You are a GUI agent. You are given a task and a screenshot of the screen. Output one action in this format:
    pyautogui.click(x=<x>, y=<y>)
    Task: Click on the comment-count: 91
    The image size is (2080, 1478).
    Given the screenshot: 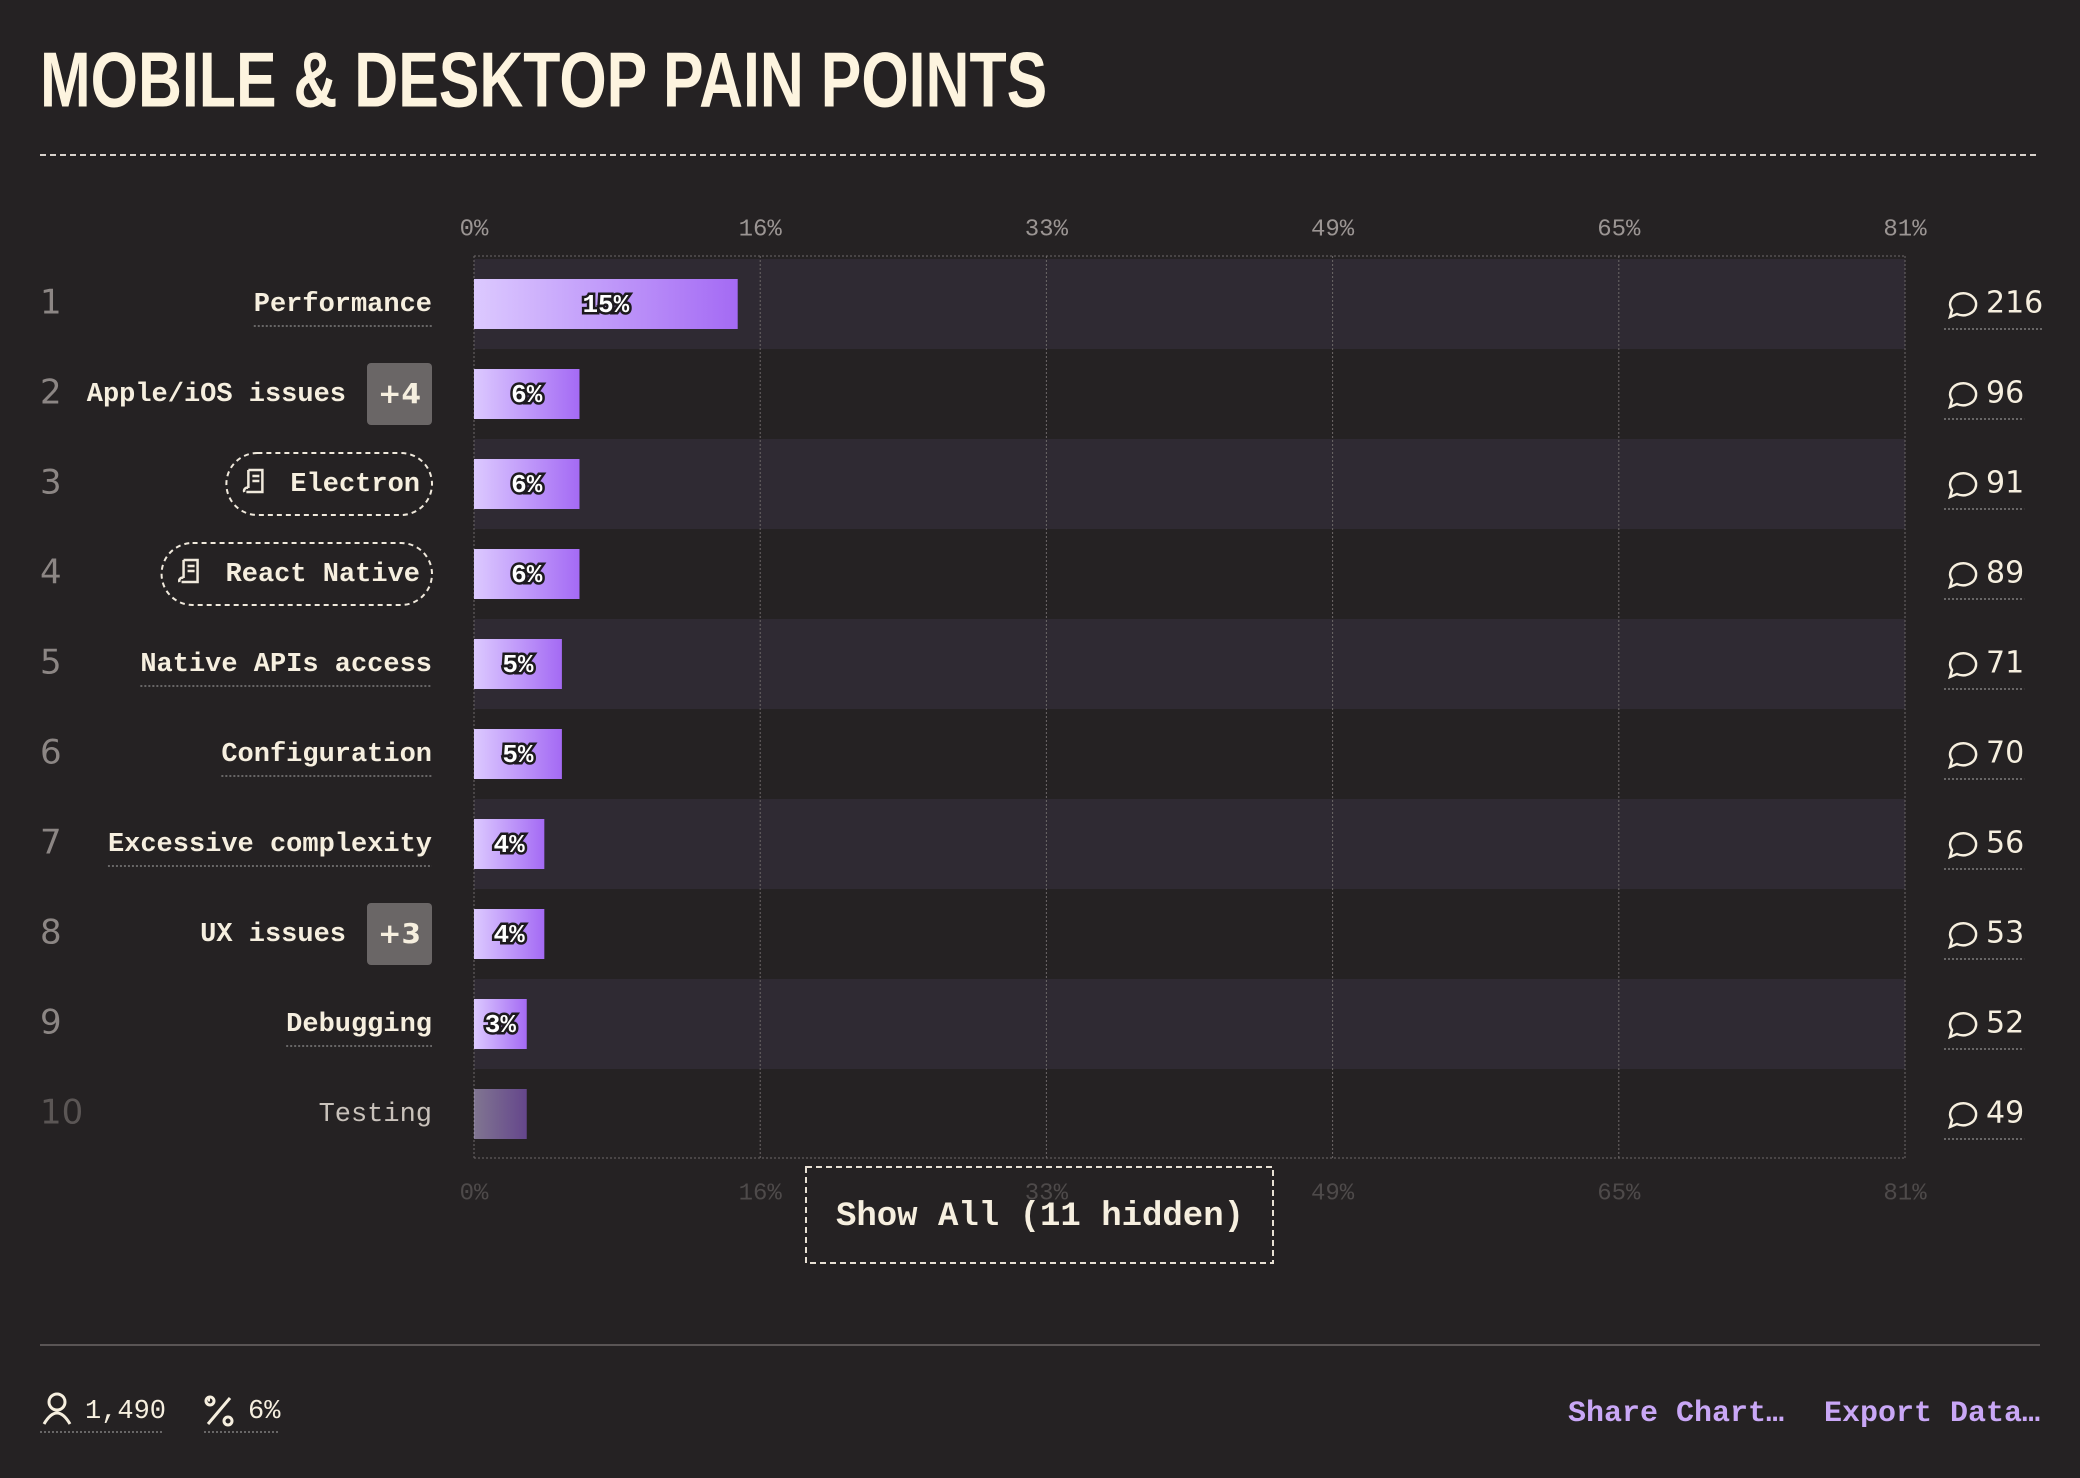 What is the action you would take?
    pyautogui.click(x=2005, y=483)
    